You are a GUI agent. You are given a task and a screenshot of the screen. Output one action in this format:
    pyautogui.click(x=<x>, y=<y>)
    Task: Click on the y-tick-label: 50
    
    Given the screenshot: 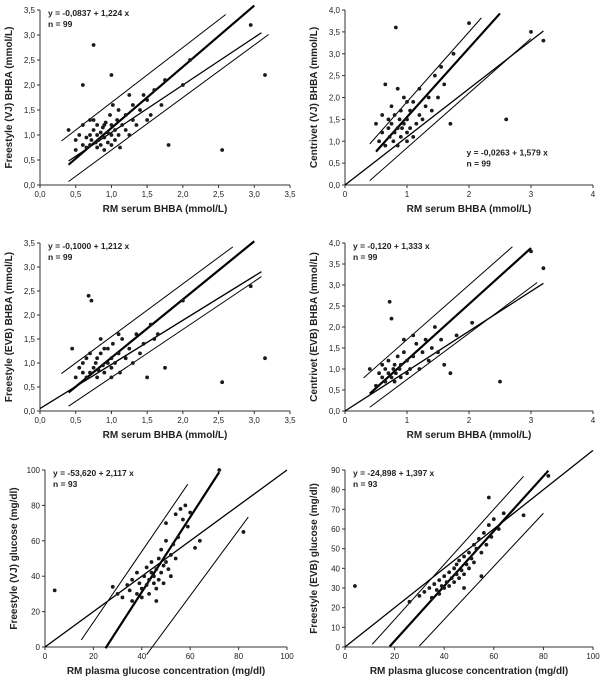 What is the action you would take?
    pyautogui.click(x=335, y=549)
    